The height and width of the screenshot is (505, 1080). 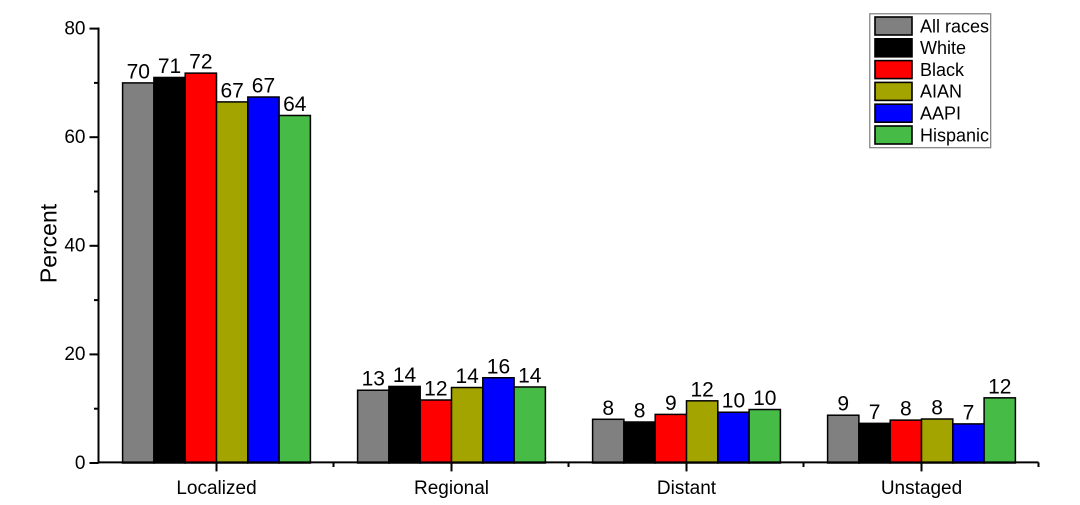 What do you see at coordinates (295, 104) in the screenshot?
I see `svg-text: 64` at bounding box center [295, 104].